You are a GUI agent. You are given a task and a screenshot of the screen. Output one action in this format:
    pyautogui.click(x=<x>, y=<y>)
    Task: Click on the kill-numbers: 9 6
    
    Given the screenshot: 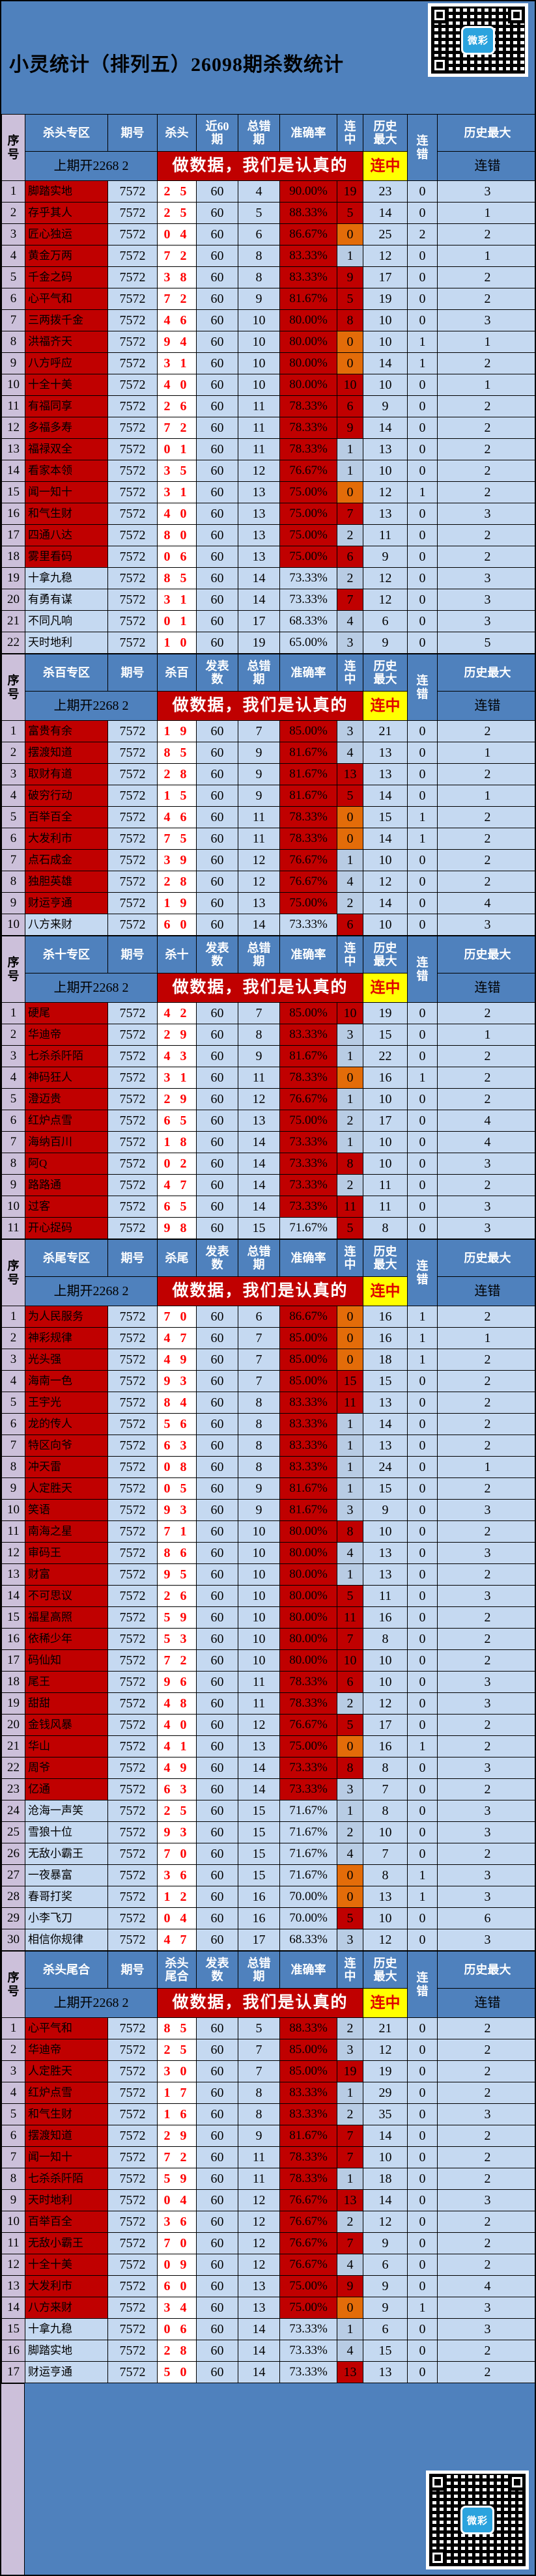 What is the action you would take?
    pyautogui.click(x=177, y=1682)
    